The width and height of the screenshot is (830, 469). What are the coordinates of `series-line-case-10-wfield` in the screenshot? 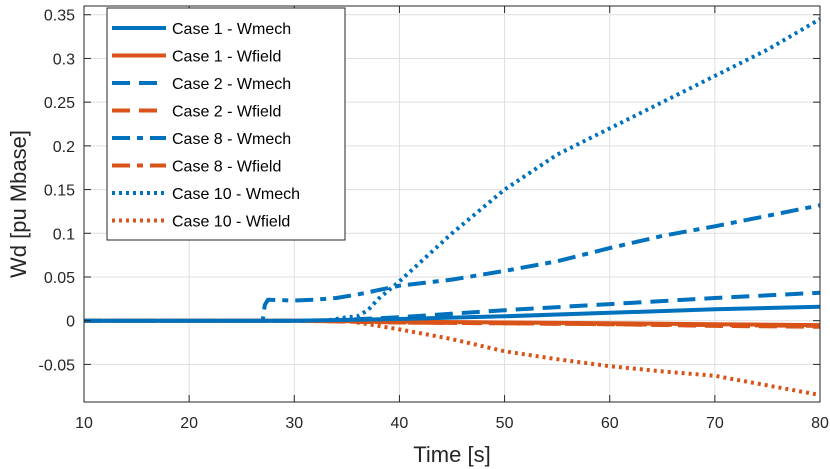 It's located at (452, 357).